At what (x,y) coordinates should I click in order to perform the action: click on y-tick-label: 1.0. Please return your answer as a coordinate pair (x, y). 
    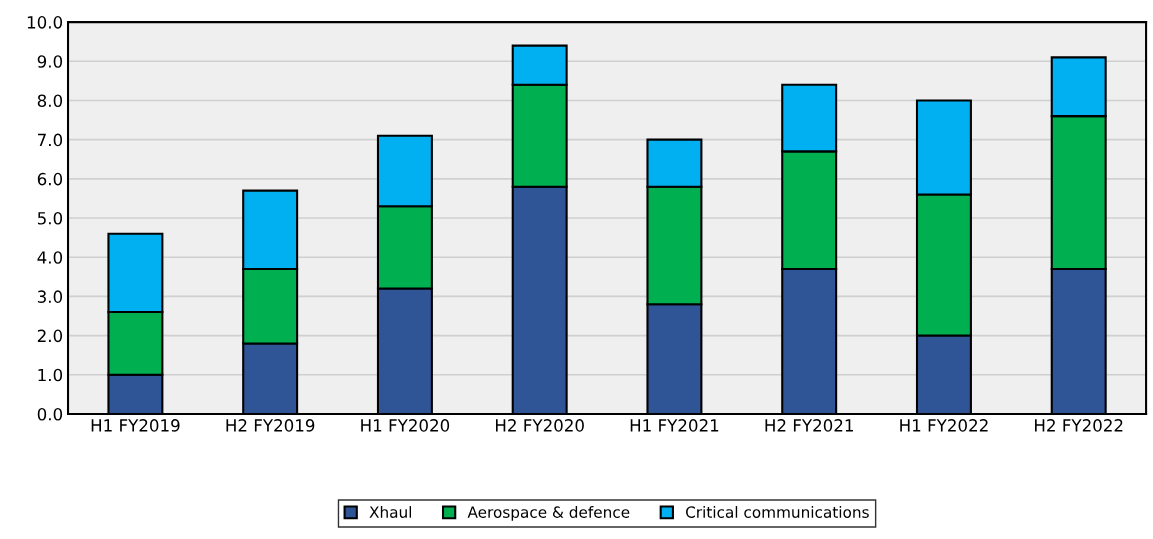
    Looking at the image, I should click on (50, 375).